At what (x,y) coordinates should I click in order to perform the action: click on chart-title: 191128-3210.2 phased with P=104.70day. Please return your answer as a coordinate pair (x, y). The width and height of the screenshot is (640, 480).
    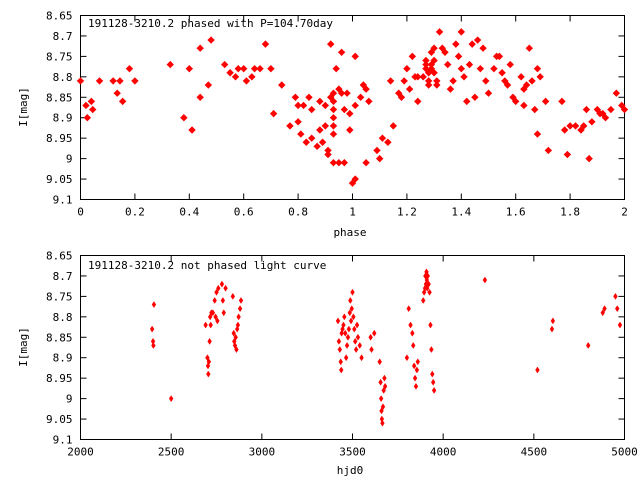
    Looking at the image, I should click on (210, 23).